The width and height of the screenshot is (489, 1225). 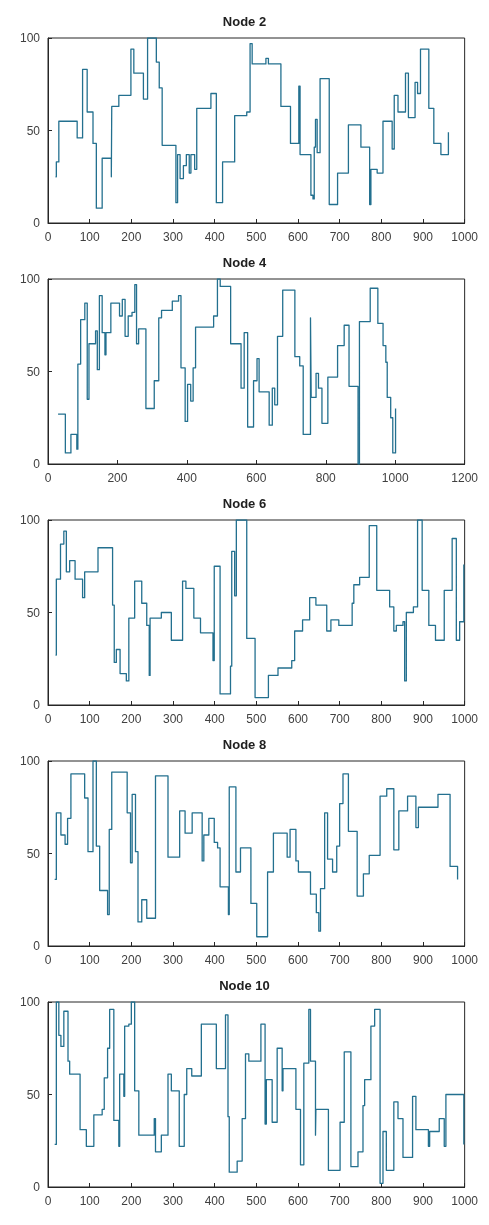 I want to click on chart-title: Node 10, so click(x=244, y=985).